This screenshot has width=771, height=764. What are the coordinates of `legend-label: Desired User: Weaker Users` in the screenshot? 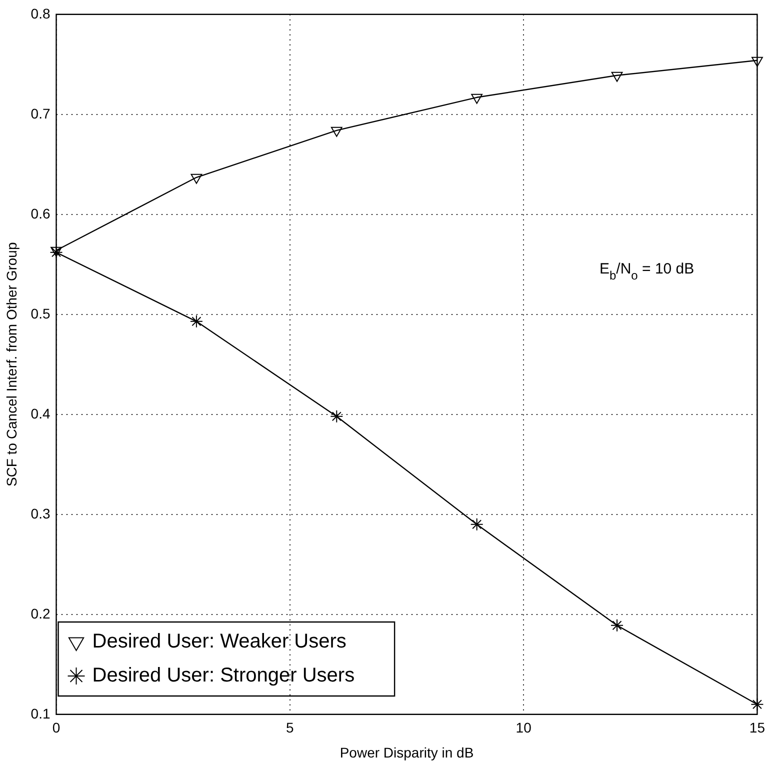 It's located at (219, 641).